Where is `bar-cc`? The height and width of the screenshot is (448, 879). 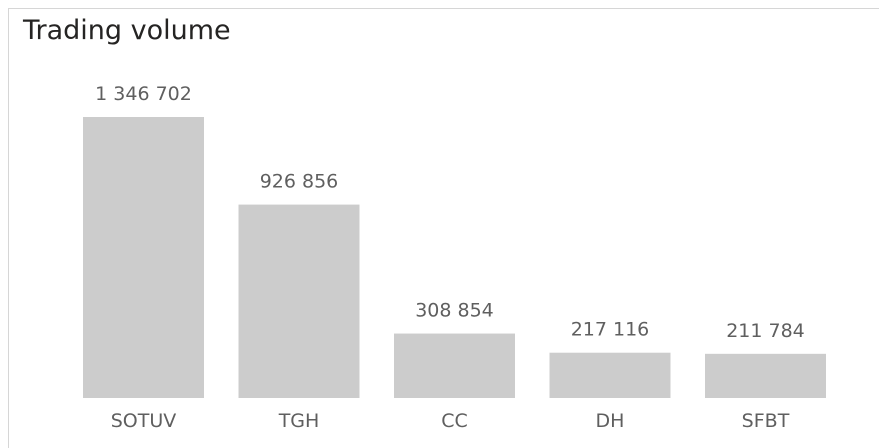 bar-cc is located at coordinates (454, 365).